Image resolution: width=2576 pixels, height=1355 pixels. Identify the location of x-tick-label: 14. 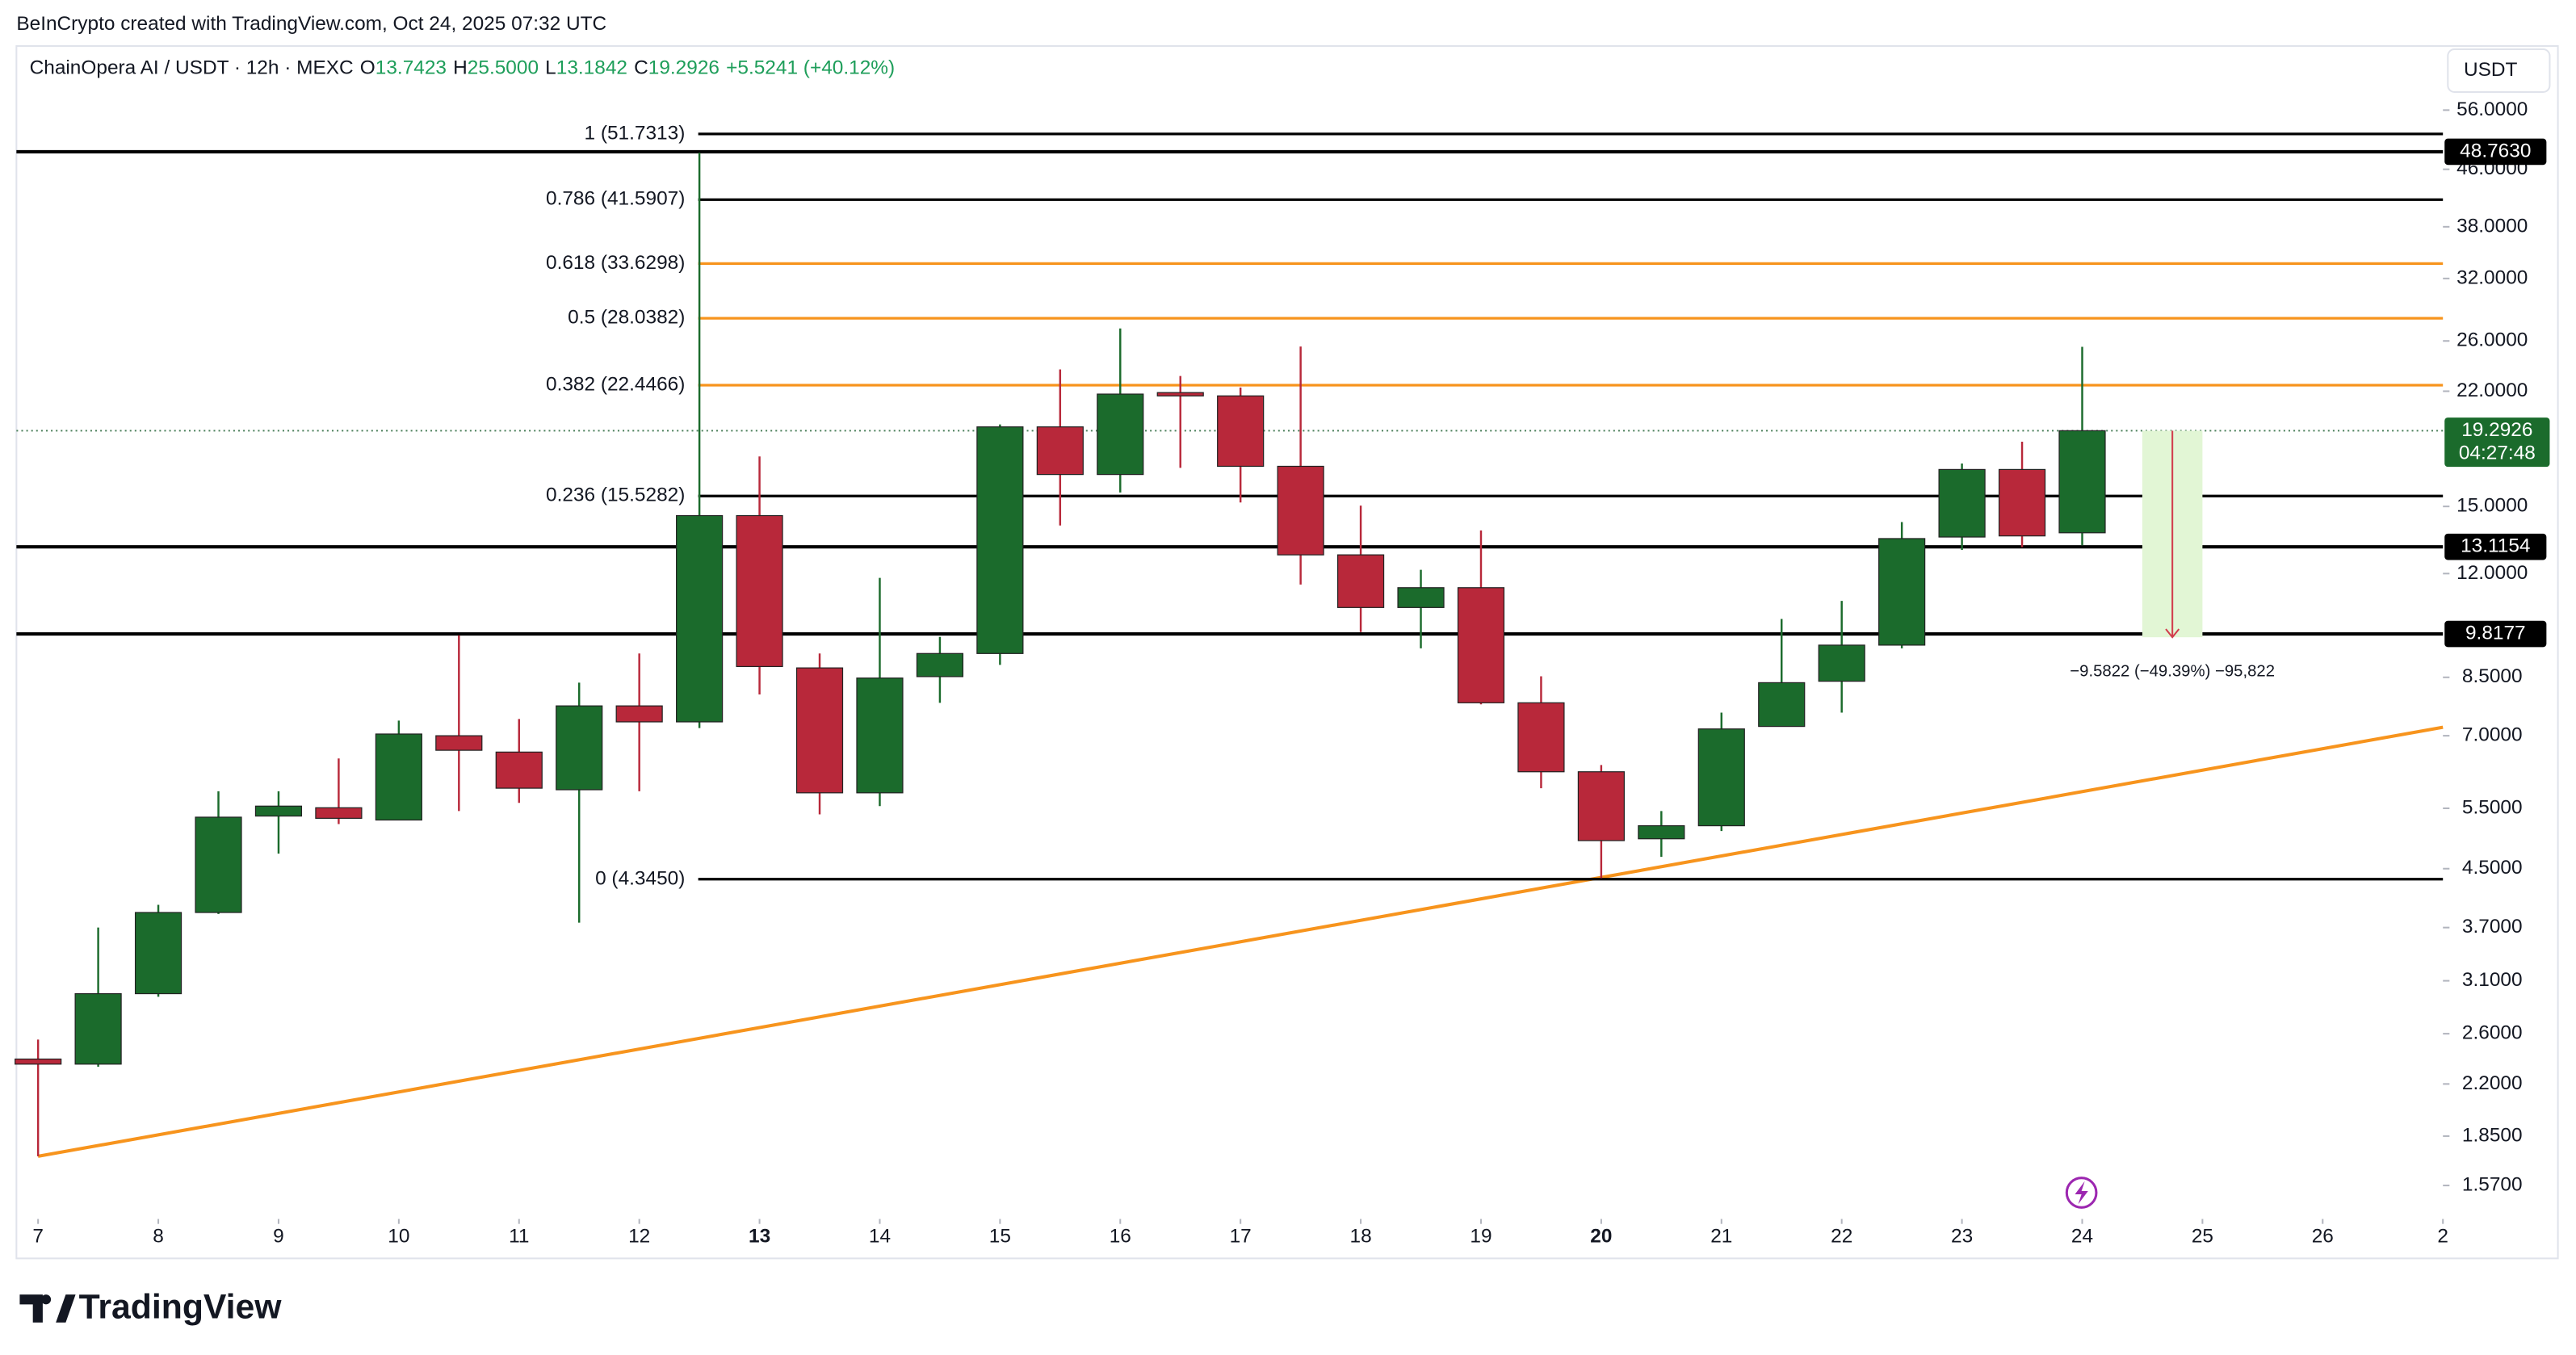
(880, 1236).